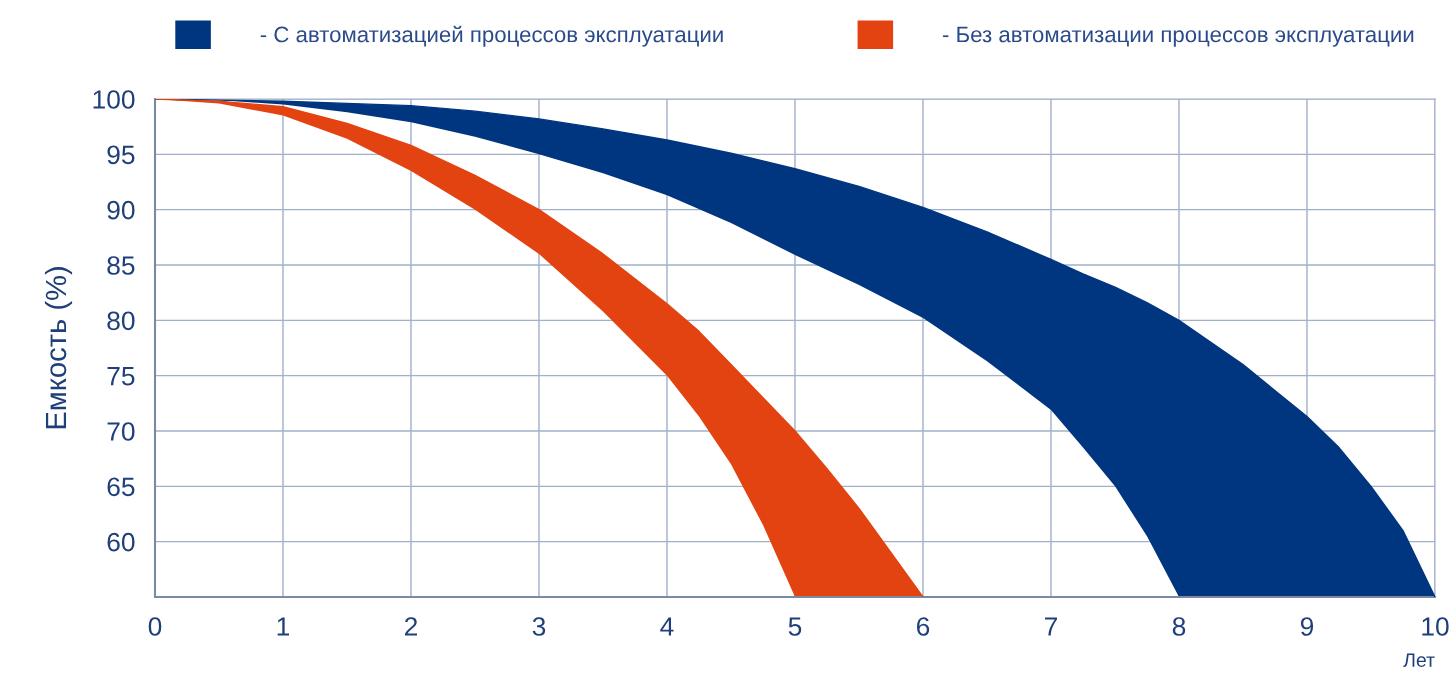 The height and width of the screenshot is (674, 1456). What do you see at coordinates (155, 626) in the screenshot?
I see `x-tick-label: 0` at bounding box center [155, 626].